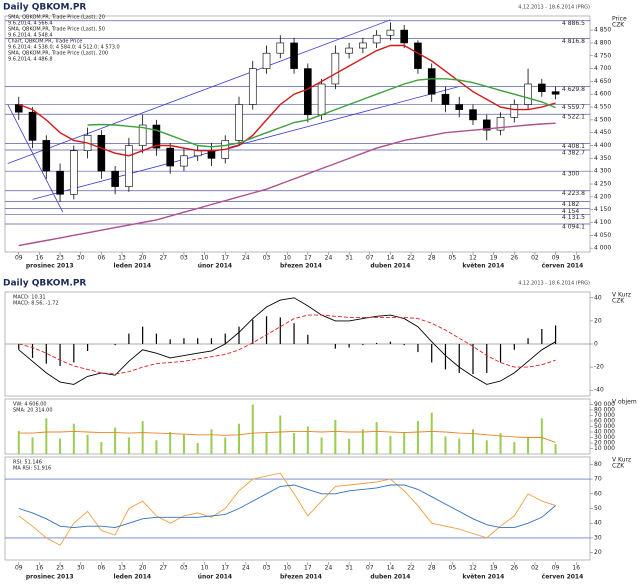 The width and height of the screenshot is (640, 585). I want to click on trend-line, so click(246, 143).